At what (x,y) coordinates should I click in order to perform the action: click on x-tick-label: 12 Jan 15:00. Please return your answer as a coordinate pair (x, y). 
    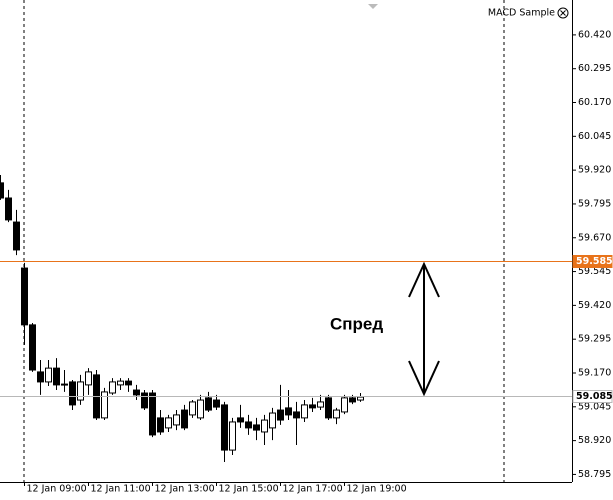
    Looking at the image, I should click on (249, 489).